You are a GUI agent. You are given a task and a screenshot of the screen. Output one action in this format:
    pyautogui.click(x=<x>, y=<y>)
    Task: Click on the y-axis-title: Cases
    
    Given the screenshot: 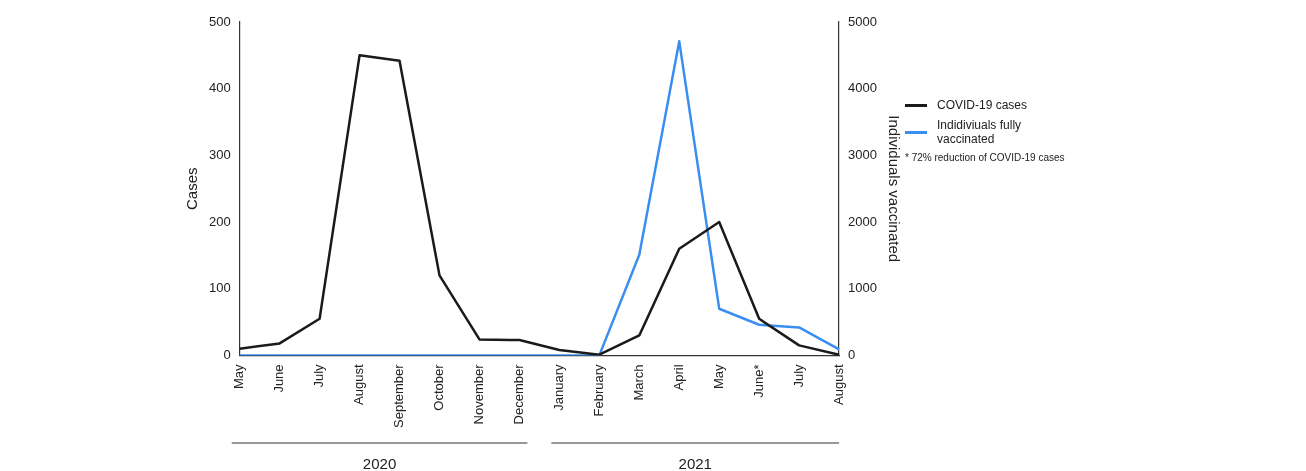 What is the action you would take?
    pyautogui.click(x=192, y=188)
    